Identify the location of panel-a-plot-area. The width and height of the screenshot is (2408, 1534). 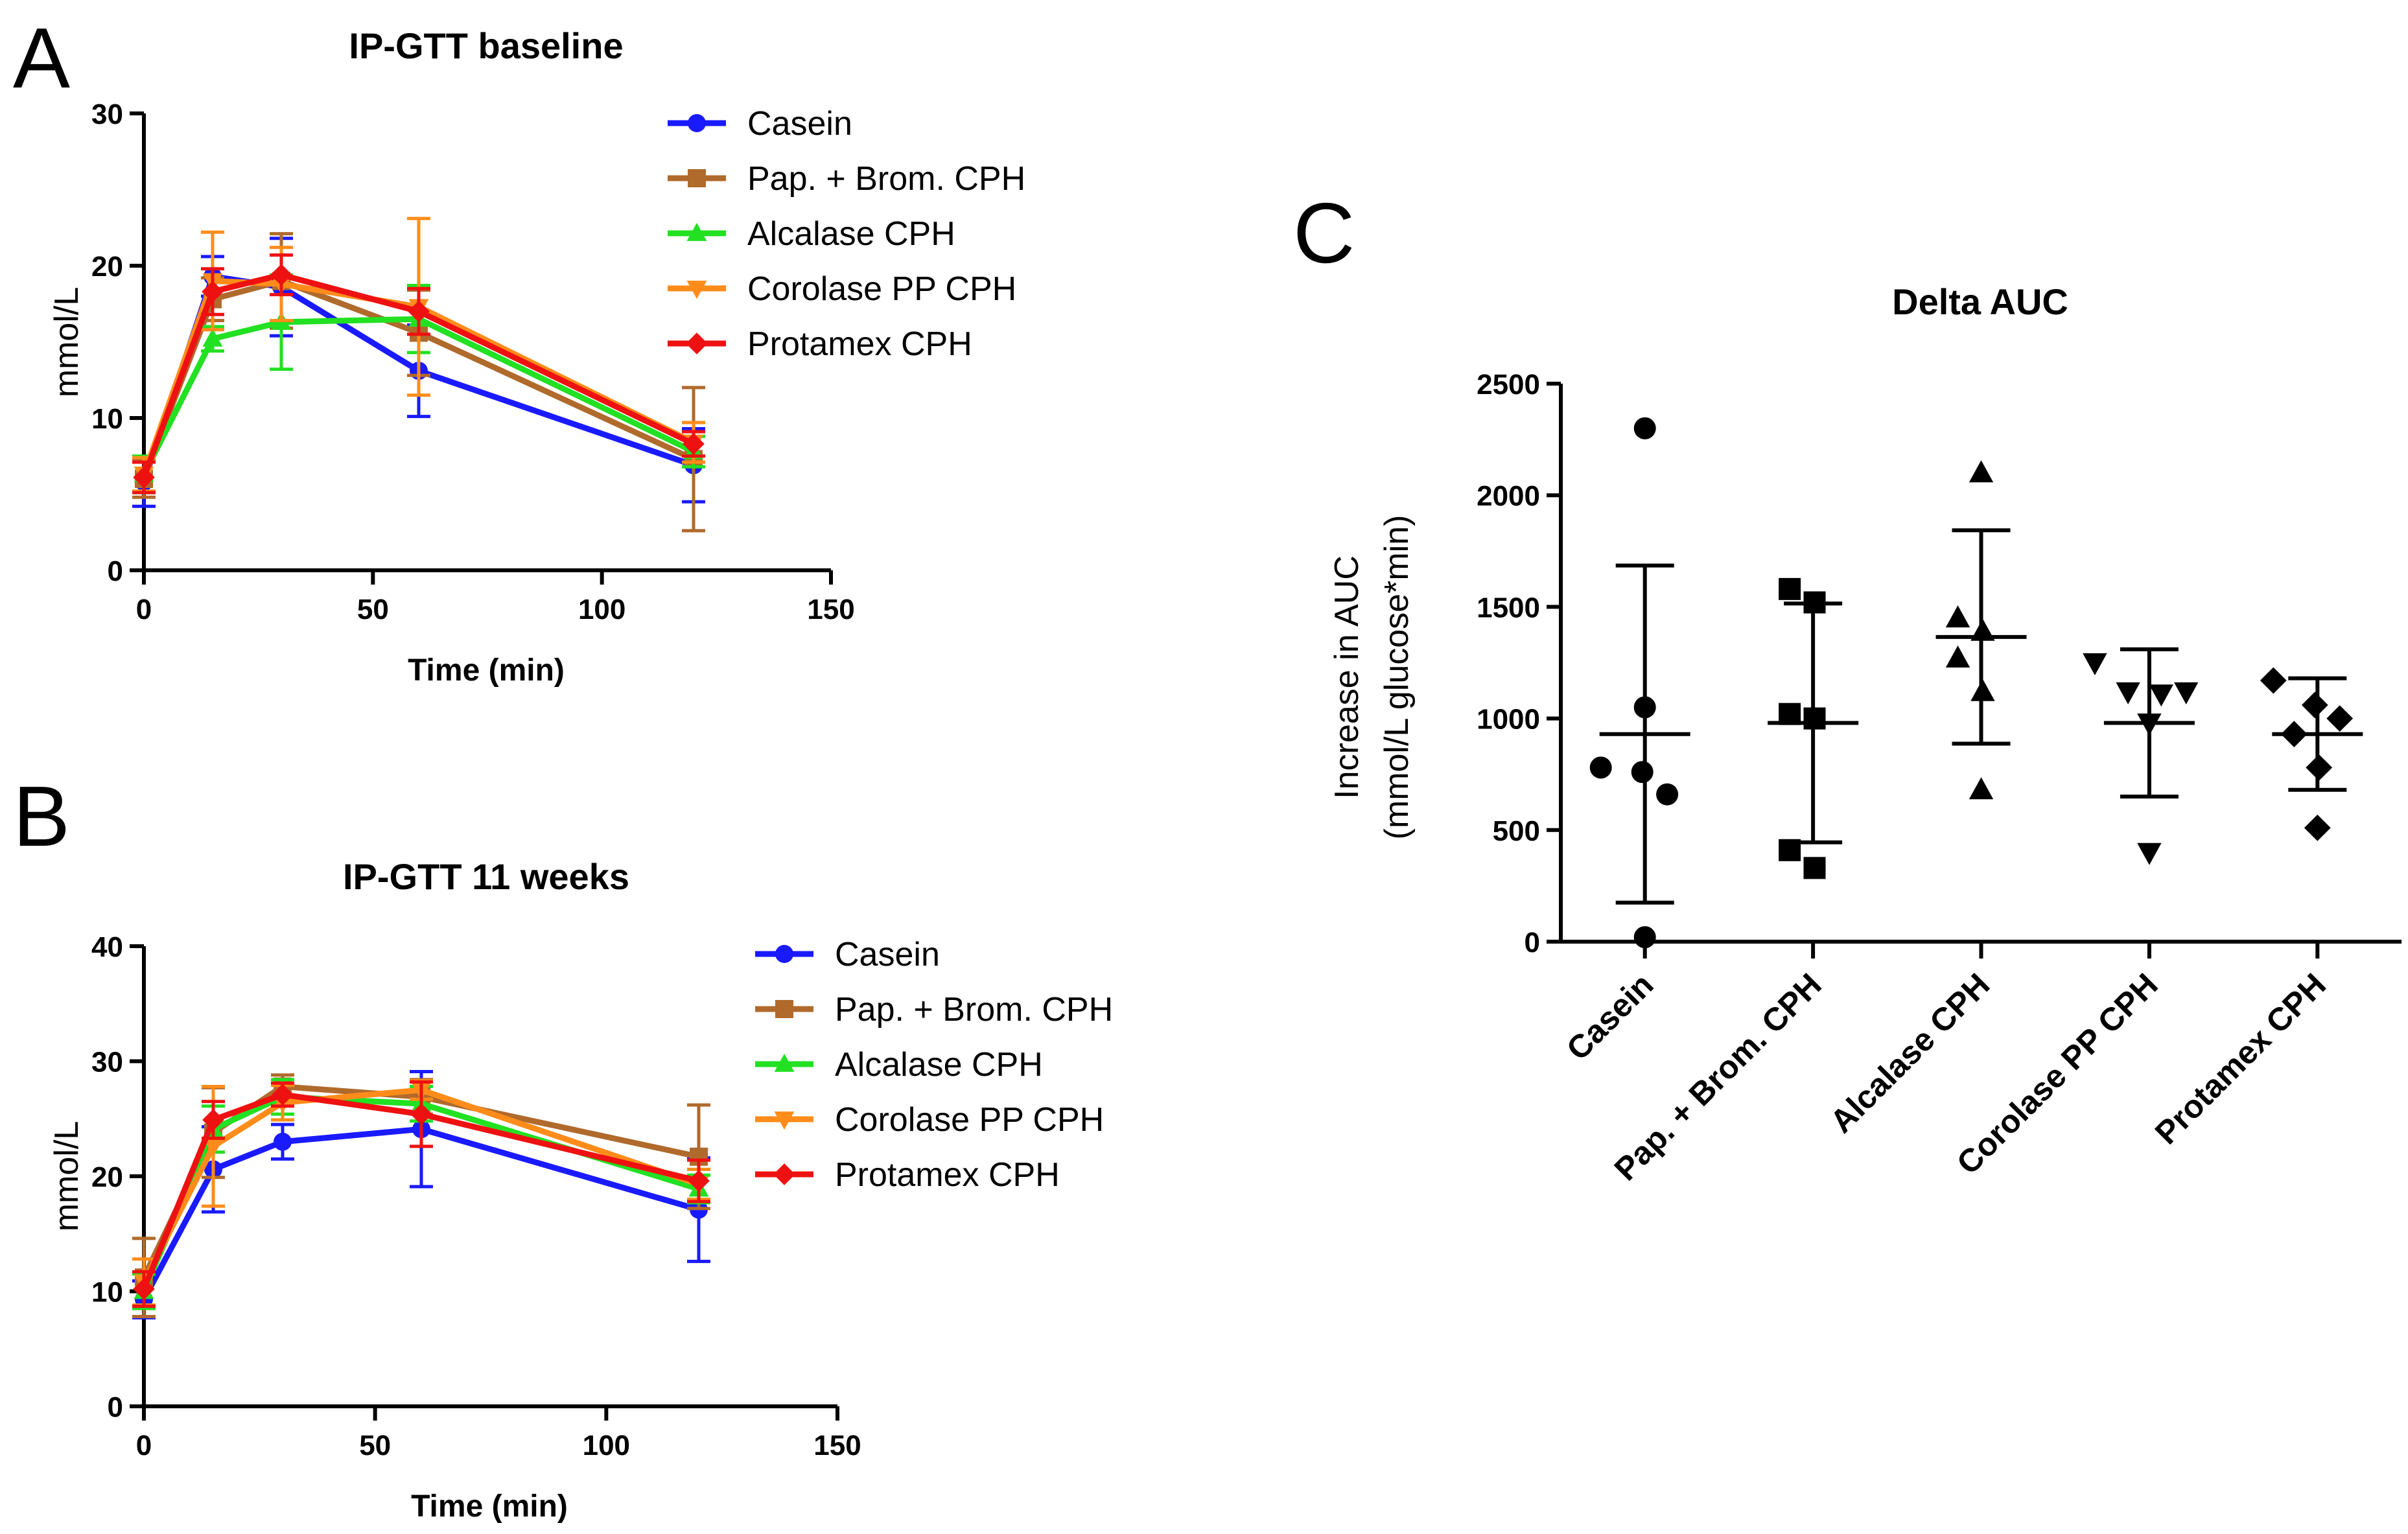
(418, 374).